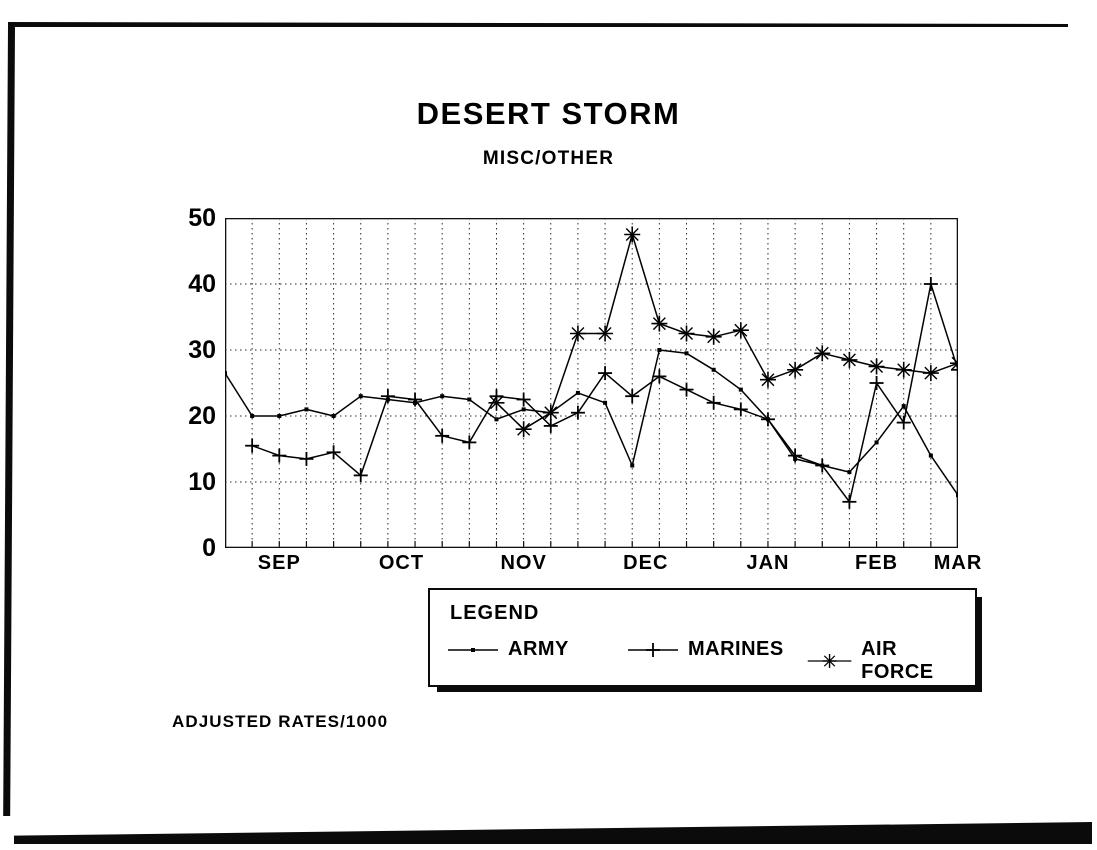 This screenshot has width=1097, height=850. I want to click on x-axis-tick: MAR, so click(958, 563).